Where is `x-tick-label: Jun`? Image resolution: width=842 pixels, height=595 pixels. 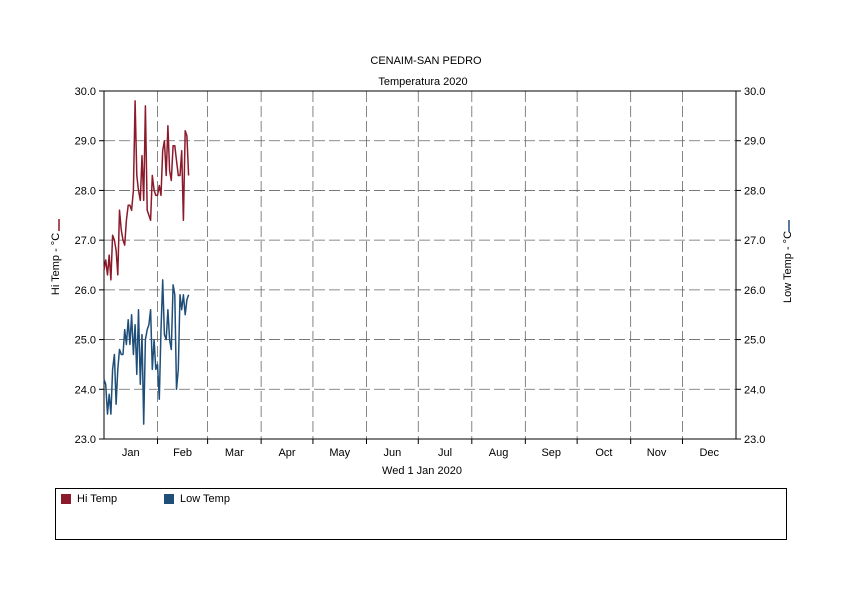
x-tick-label: Jun is located at coordinates (392, 453).